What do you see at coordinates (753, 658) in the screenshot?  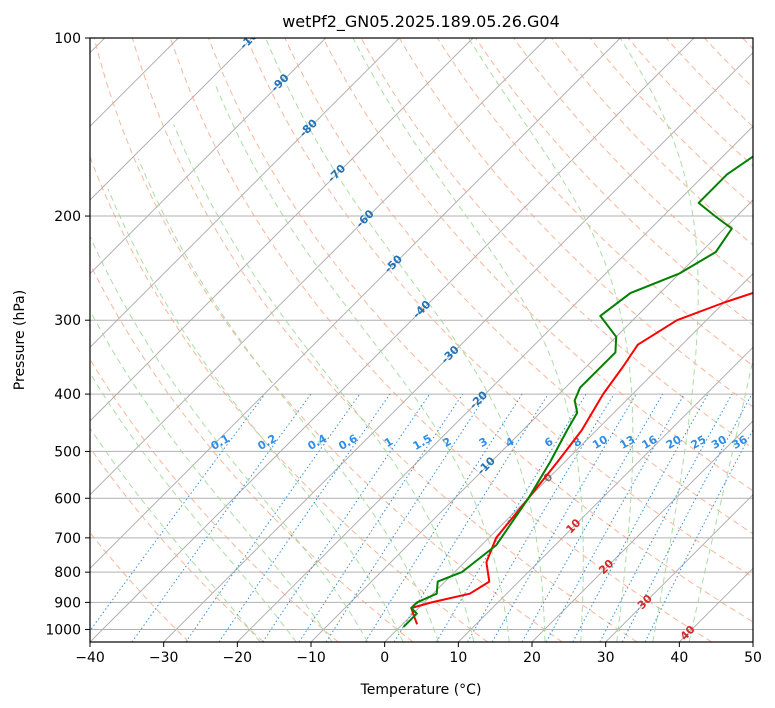 I see `x-tick-label: 50` at bounding box center [753, 658].